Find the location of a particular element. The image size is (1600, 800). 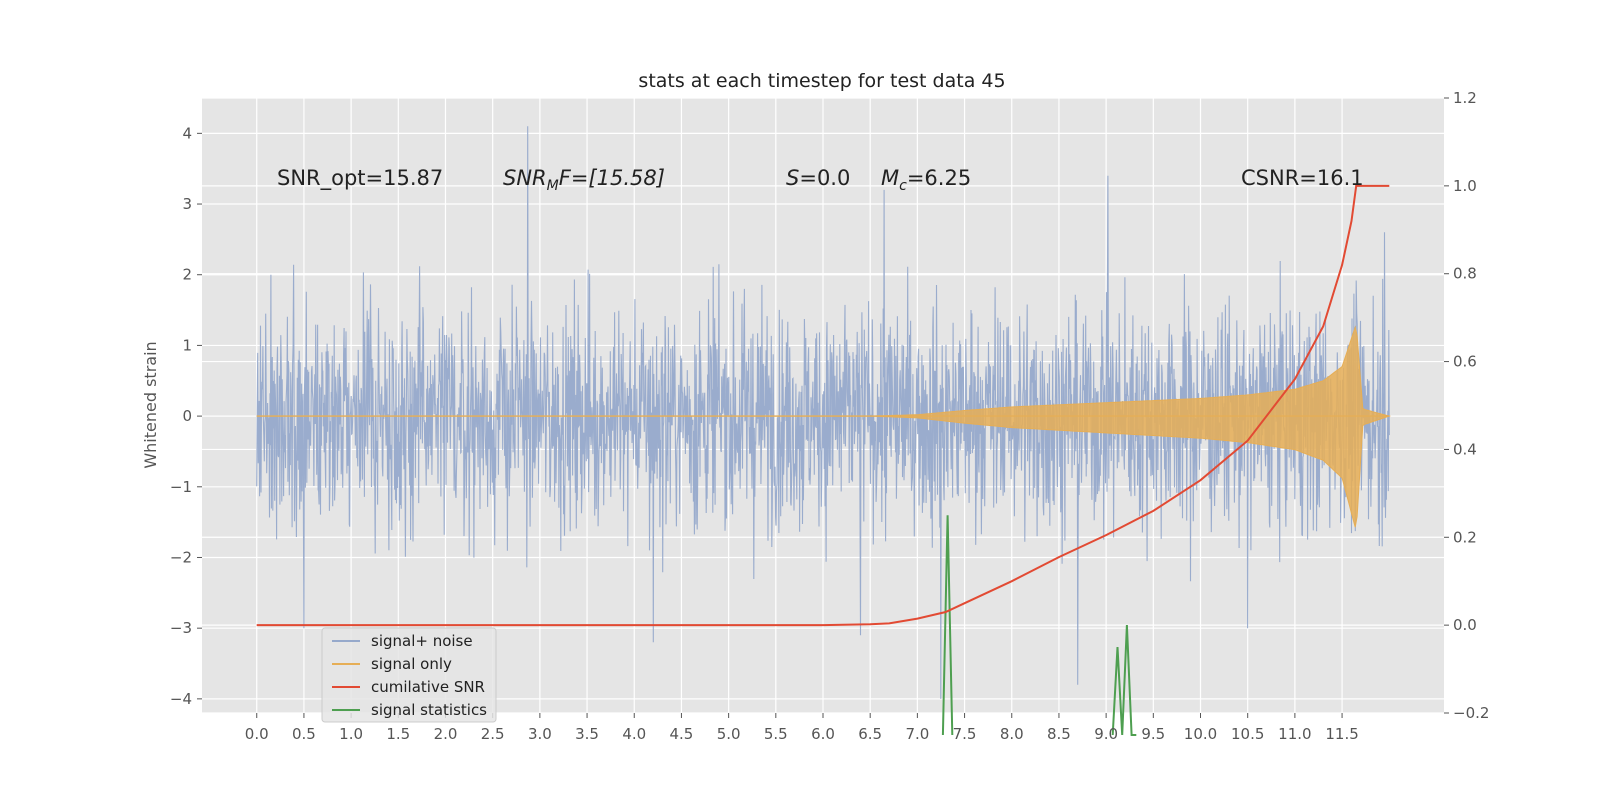

x-tick-label: 1.5 is located at coordinates (398, 734).